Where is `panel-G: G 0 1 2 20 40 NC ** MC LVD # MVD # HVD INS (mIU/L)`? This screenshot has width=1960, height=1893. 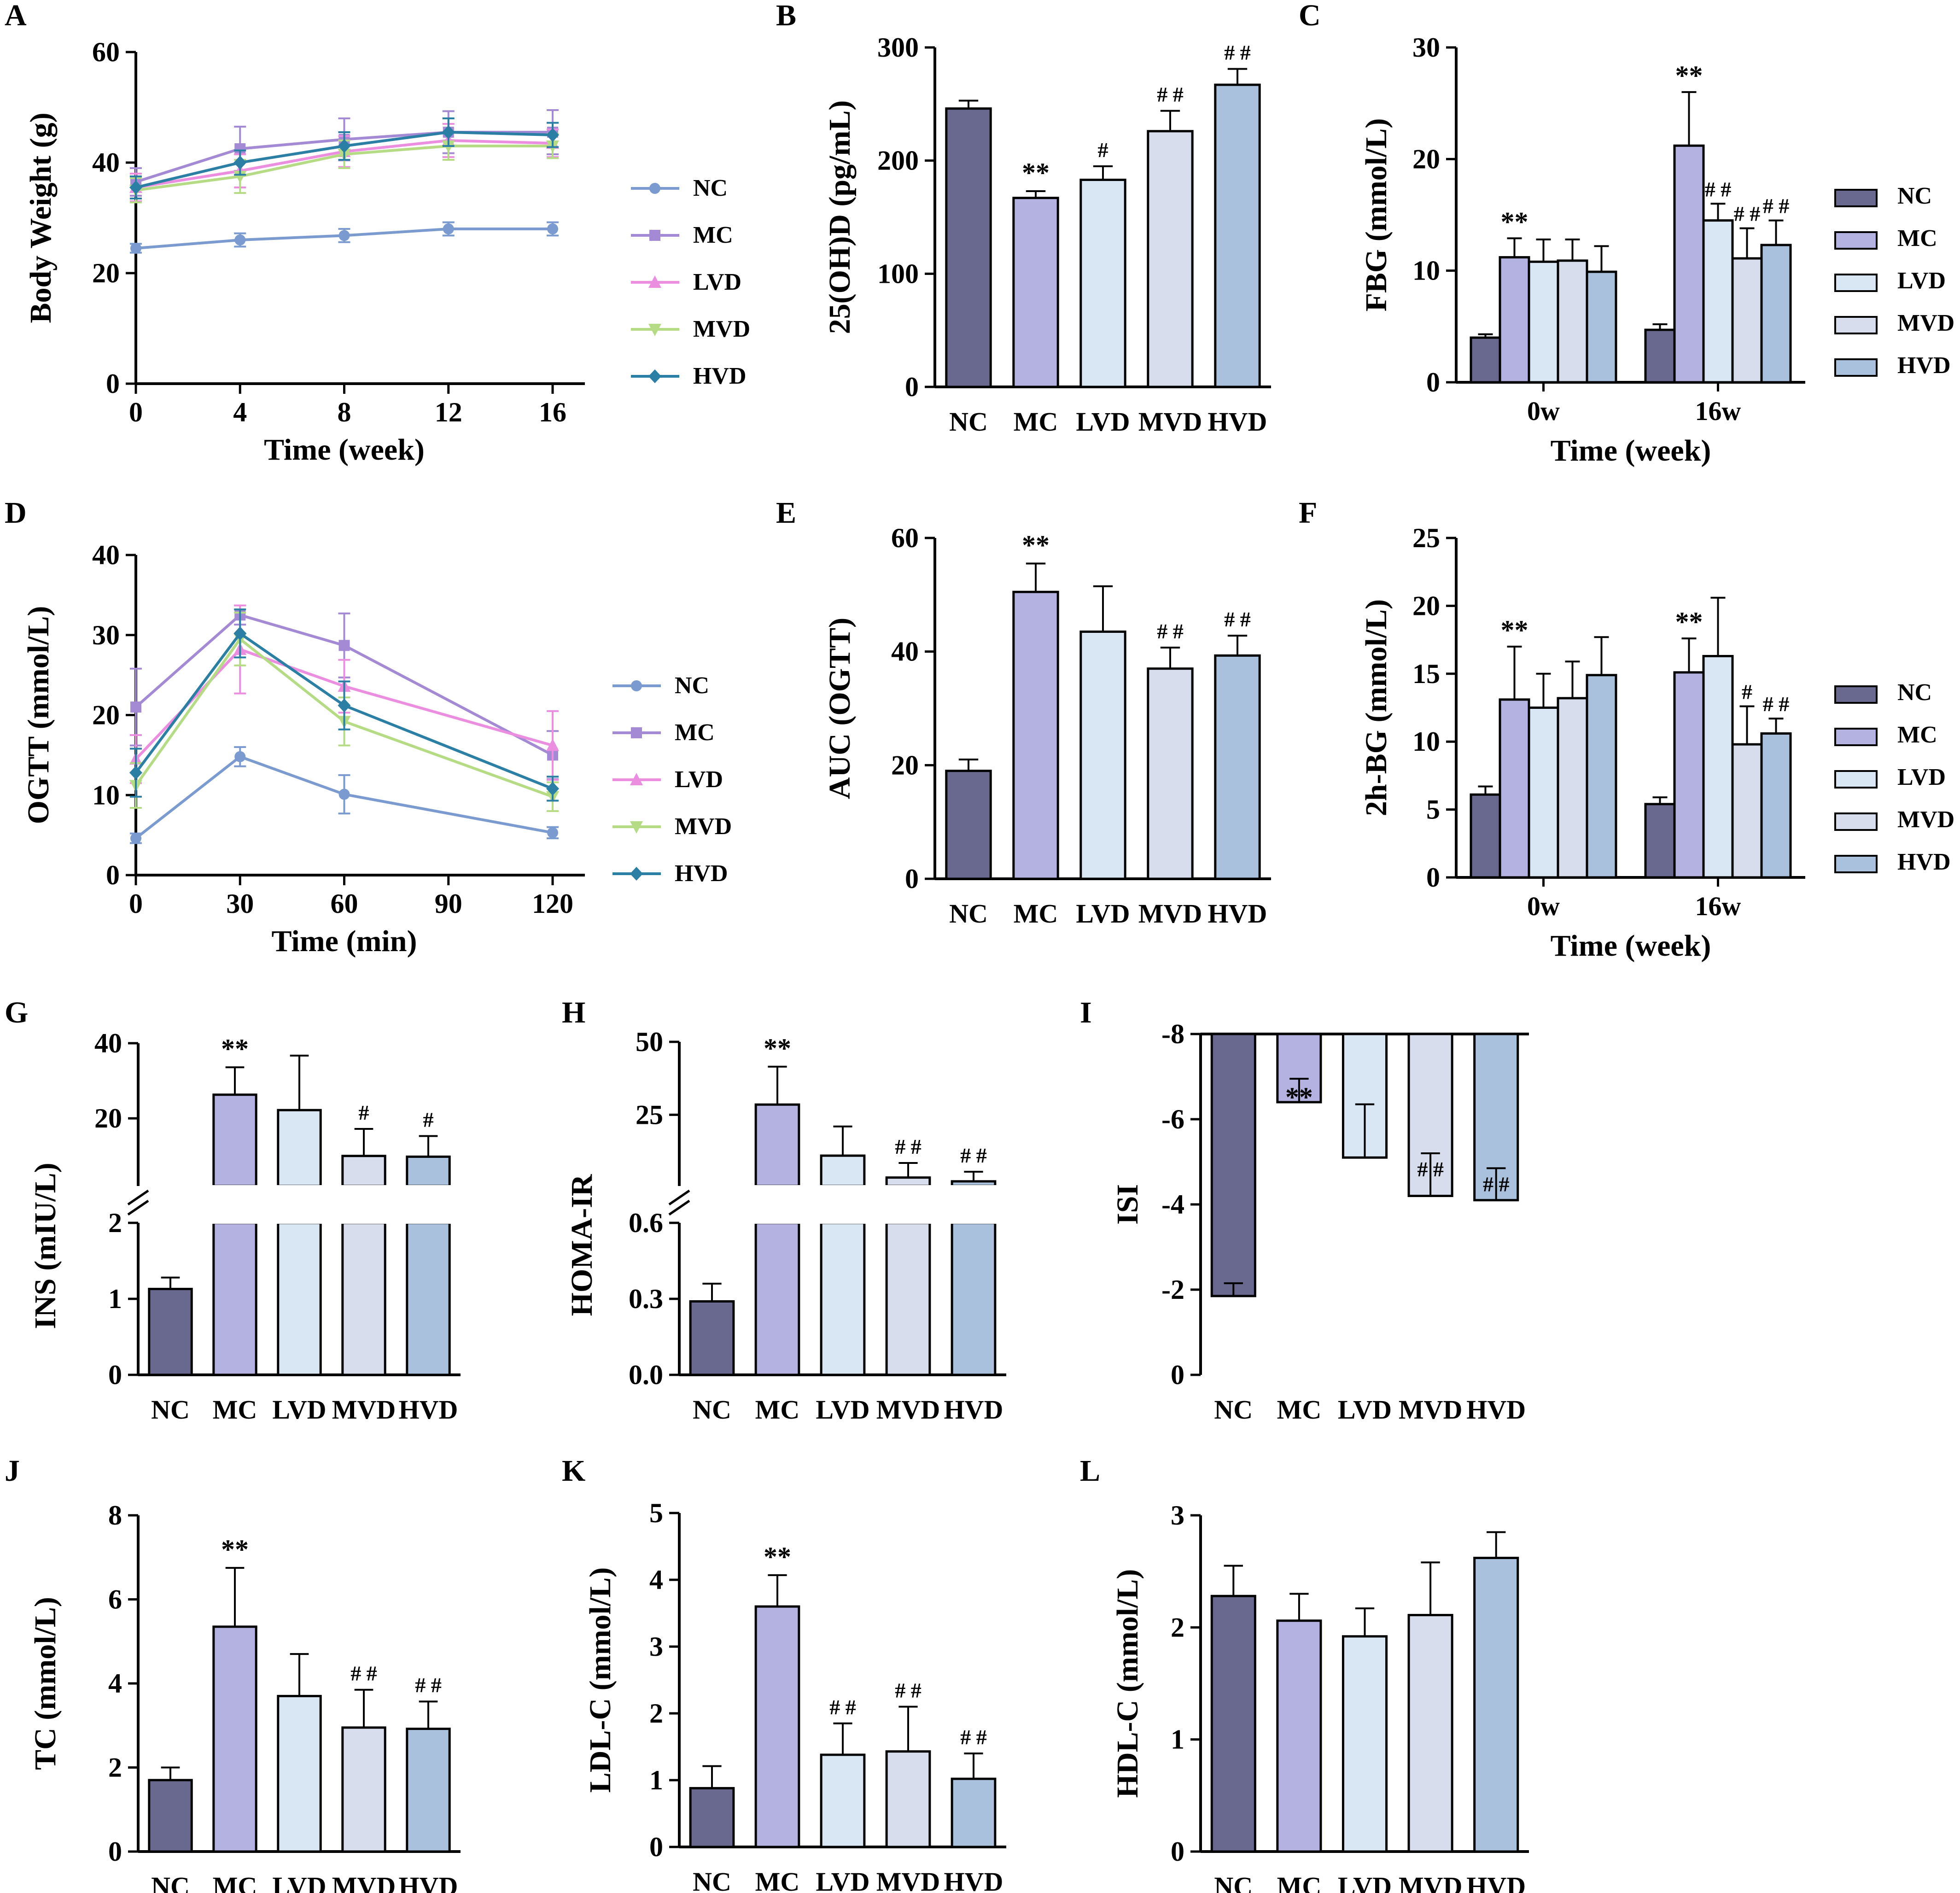 panel-G: G 0 1 2 20 40 NC ** MC LVD # MVD # HVD INS (mIU/L) is located at coordinates (233, 1210).